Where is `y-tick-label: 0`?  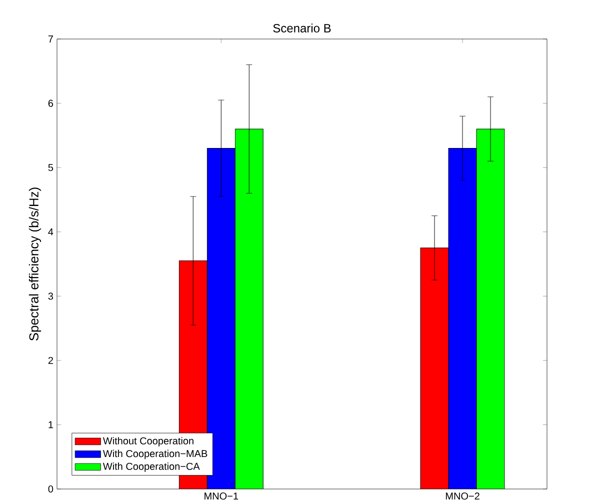
y-tick-label: 0 is located at coordinates (51, 489).